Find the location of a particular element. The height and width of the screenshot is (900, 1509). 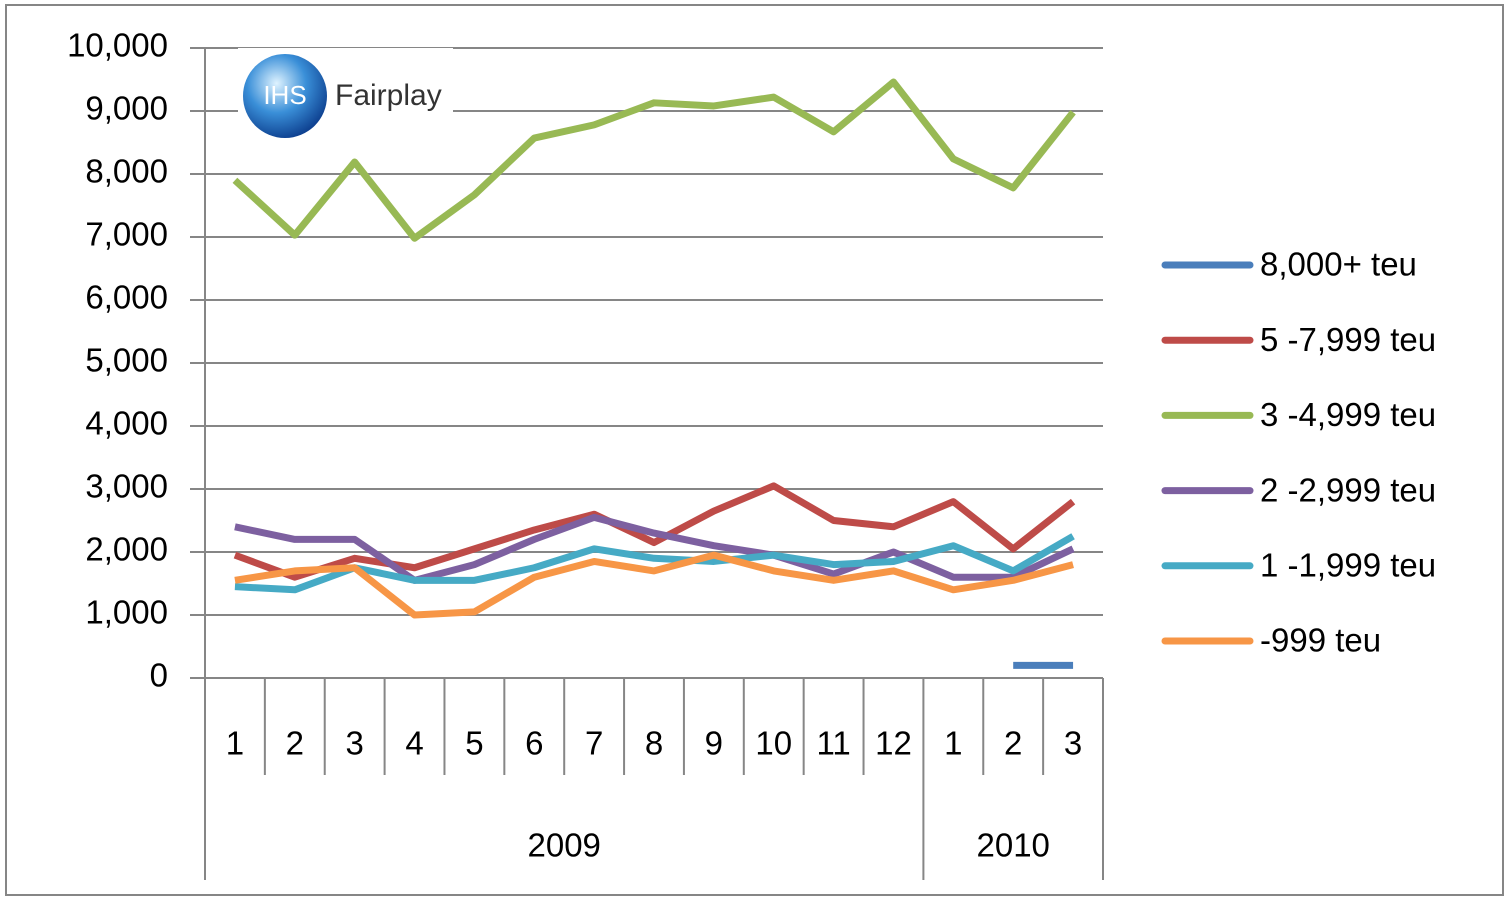

logo-orb is located at coordinates (285, 96).